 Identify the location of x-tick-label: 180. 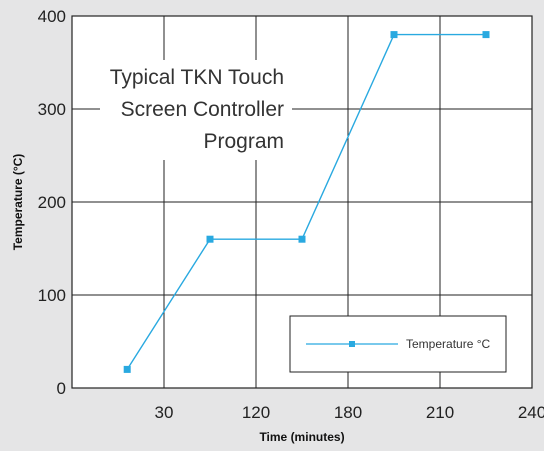
(348, 412).